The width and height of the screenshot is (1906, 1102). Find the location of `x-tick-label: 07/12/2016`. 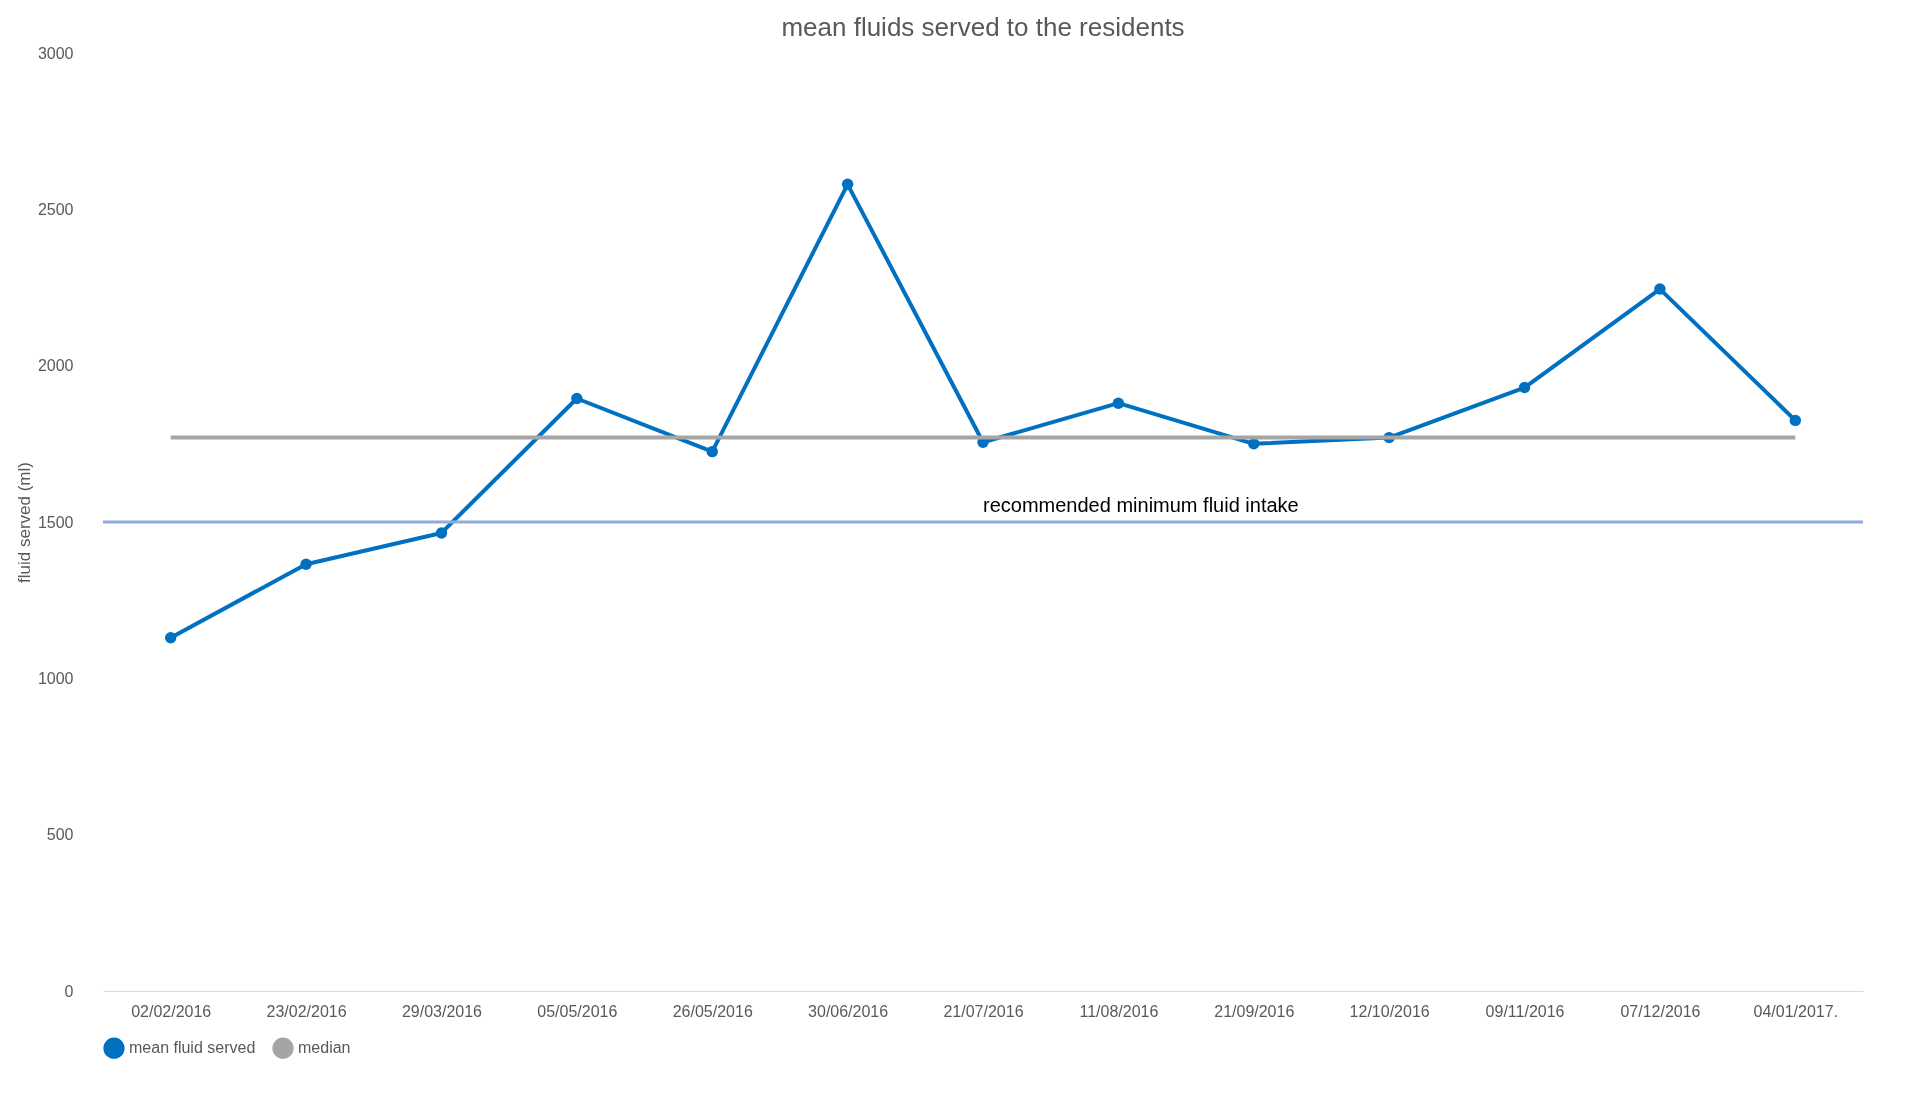

x-tick-label: 07/12/2016 is located at coordinates (1660, 1011).